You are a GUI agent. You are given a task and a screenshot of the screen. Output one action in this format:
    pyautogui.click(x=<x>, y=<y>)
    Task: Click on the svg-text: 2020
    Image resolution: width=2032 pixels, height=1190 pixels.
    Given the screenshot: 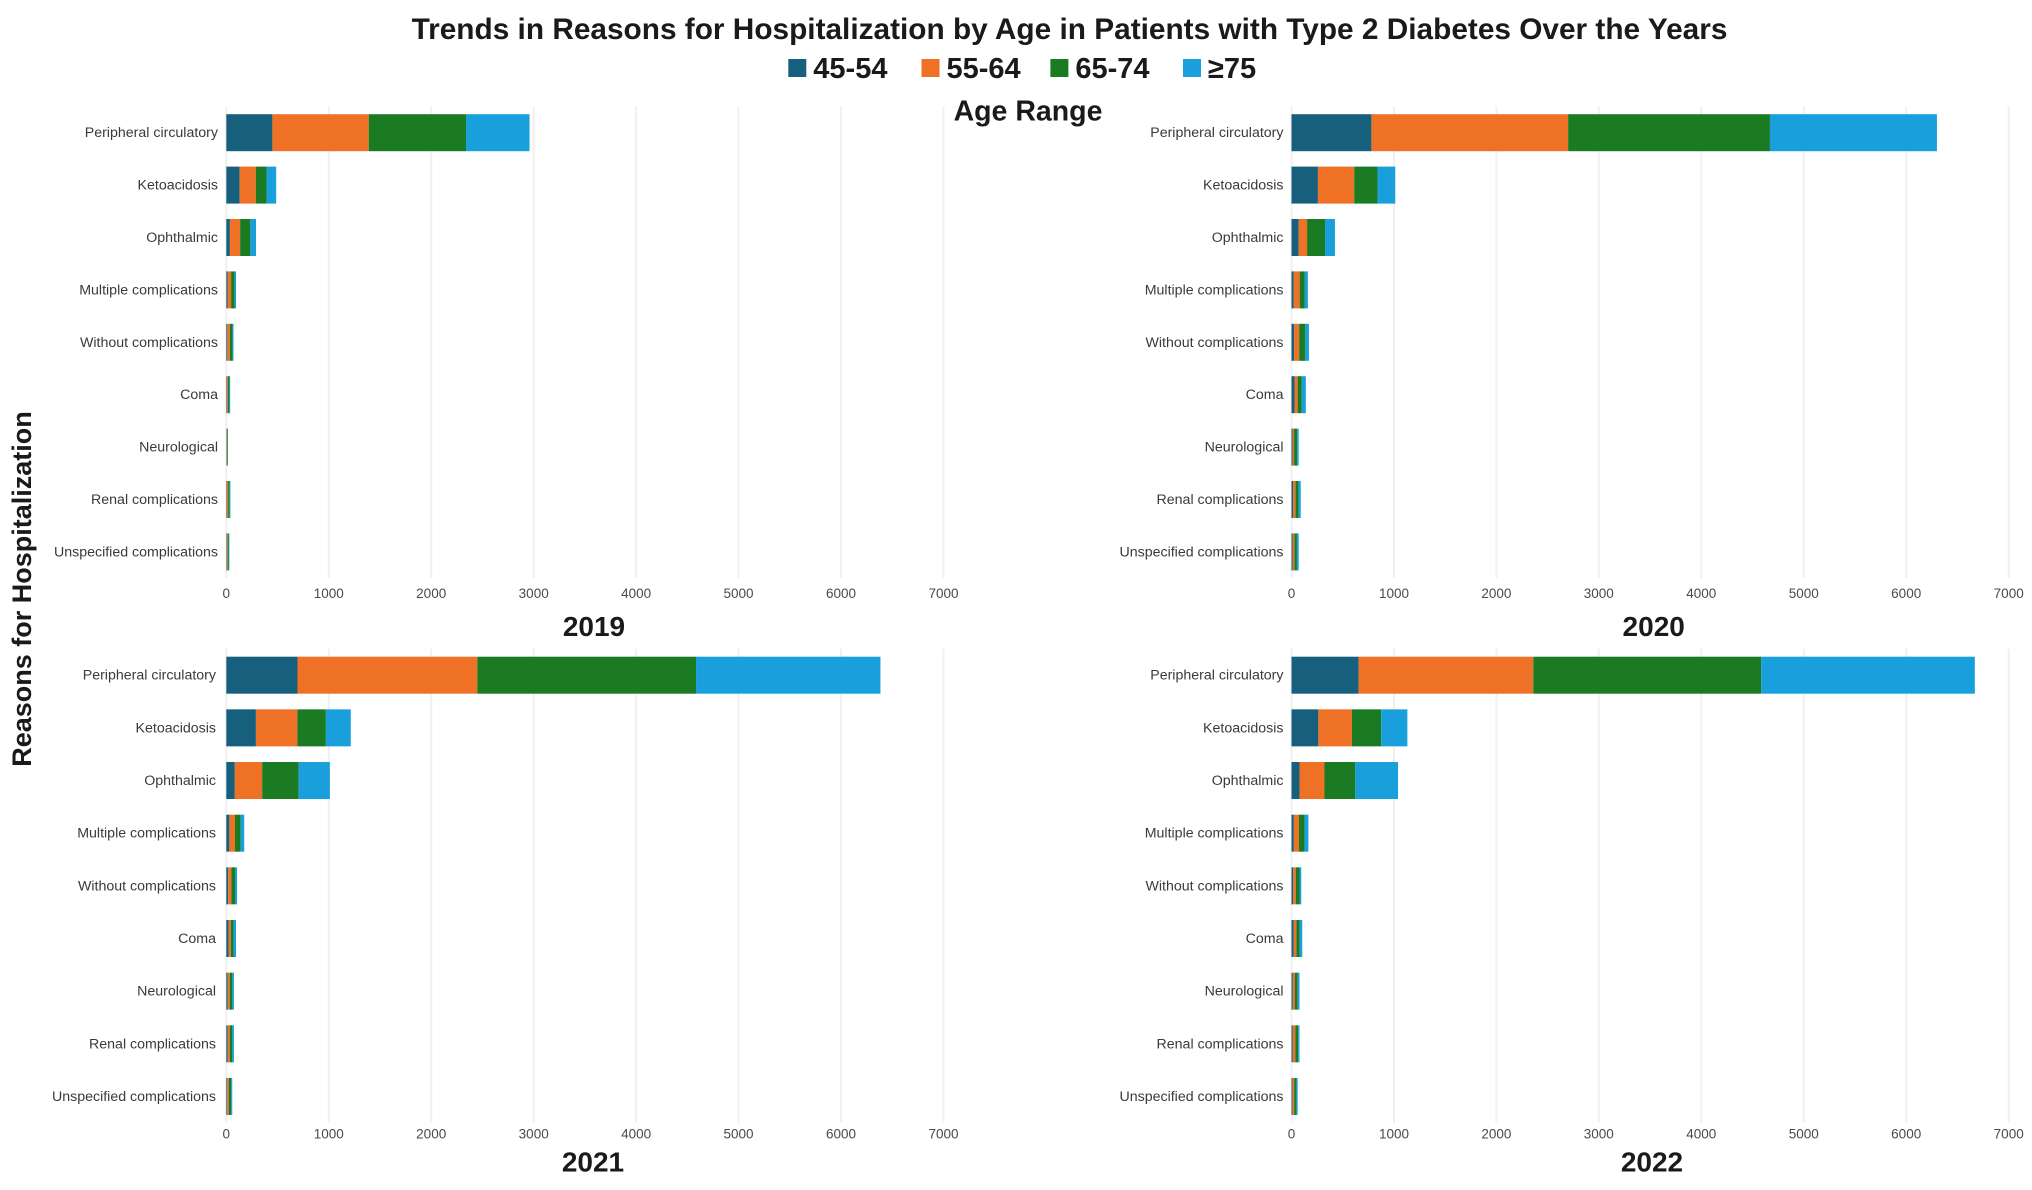 What is the action you would take?
    pyautogui.click(x=1654, y=626)
    